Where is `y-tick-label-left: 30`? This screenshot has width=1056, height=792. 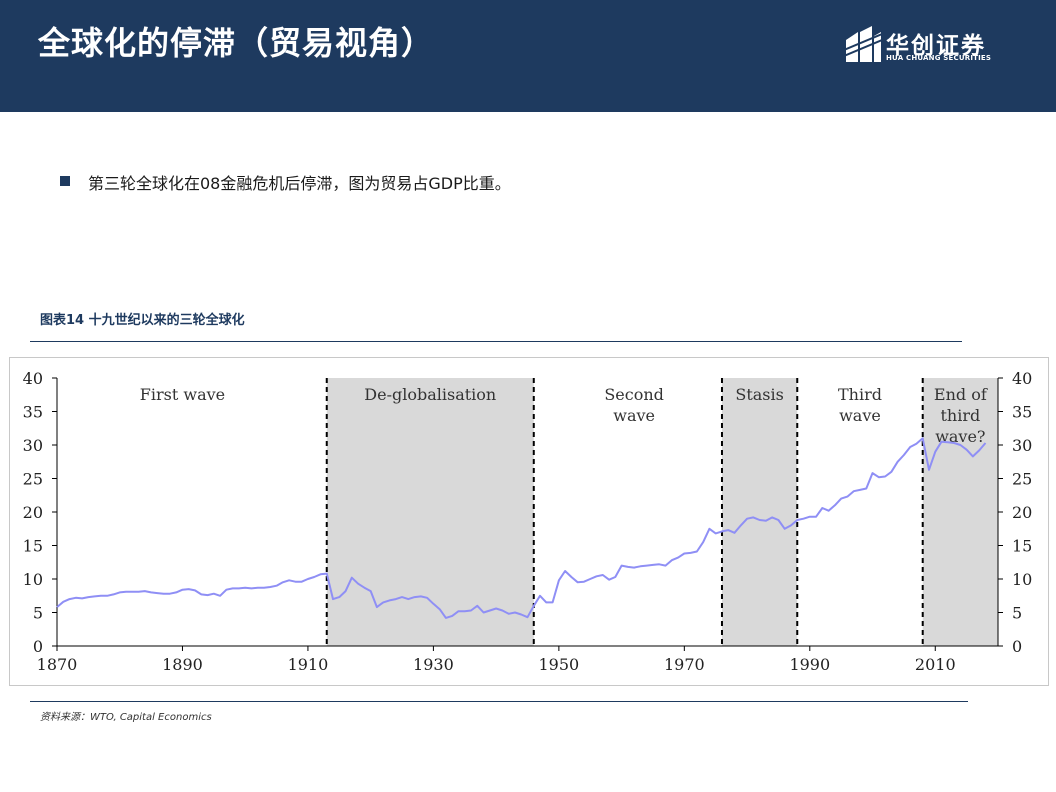
y-tick-label-left: 30 is located at coordinates (33, 445).